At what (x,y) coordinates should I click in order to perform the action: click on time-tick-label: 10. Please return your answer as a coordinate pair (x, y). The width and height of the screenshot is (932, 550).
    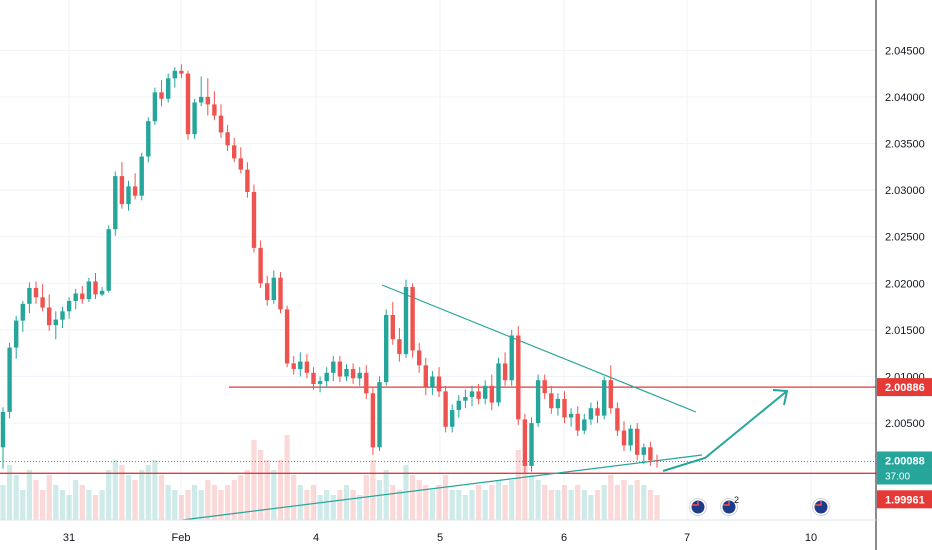
    Looking at the image, I should click on (811, 538).